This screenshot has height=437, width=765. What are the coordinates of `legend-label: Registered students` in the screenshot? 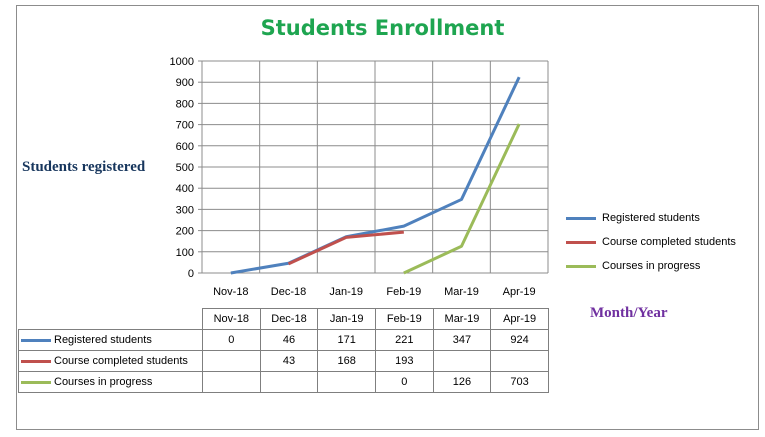 It's located at (651, 218).